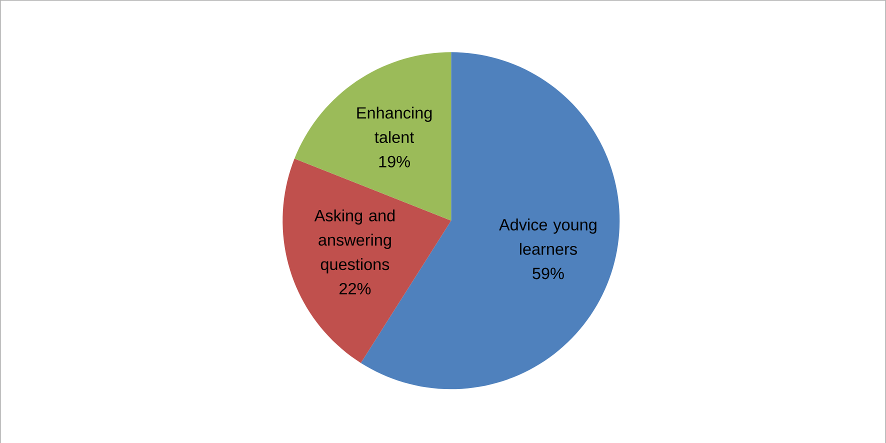 The height and width of the screenshot is (443, 886). Describe the element at coordinates (394, 124) in the screenshot. I see `slice-label: Enhancing talent` at that location.